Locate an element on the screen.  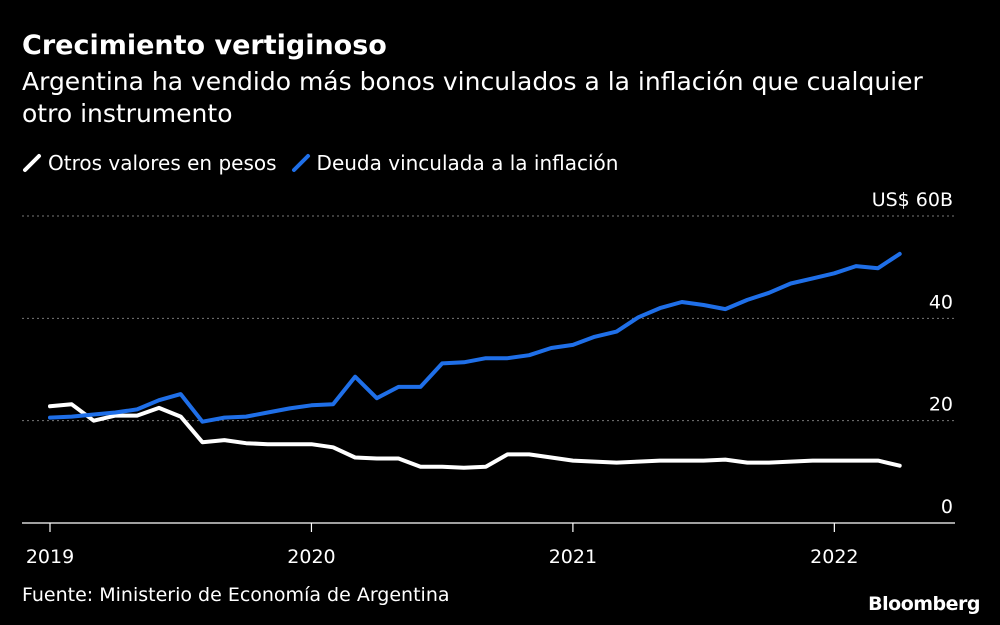
legend-label-deuda-vinculada: Deuda vinculada a la inflación is located at coordinates (467, 163).